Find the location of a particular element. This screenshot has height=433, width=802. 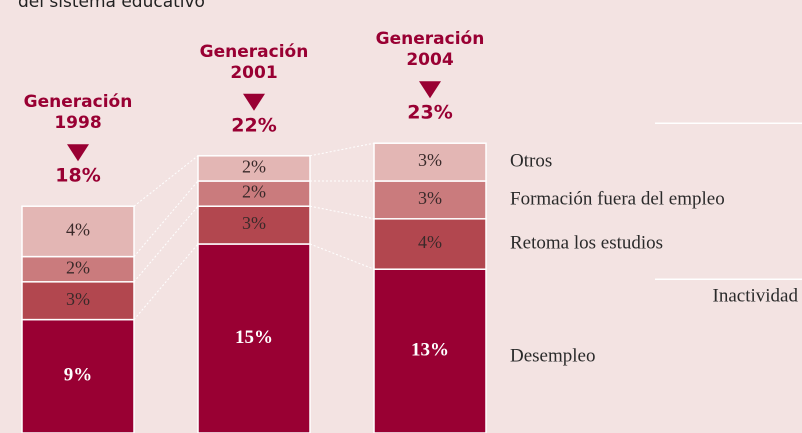

legend-label: Otros is located at coordinates (531, 160).